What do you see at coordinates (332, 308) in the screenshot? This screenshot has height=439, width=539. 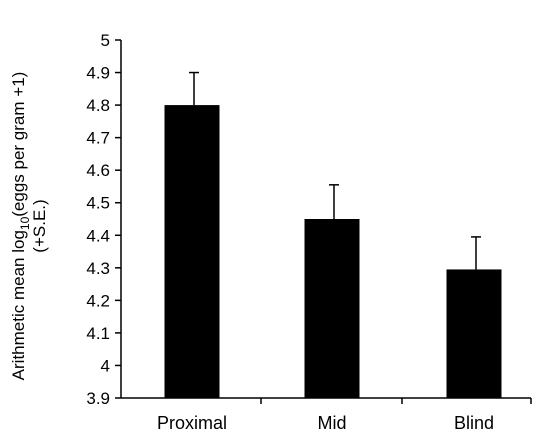 I see `bar-mid` at bounding box center [332, 308].